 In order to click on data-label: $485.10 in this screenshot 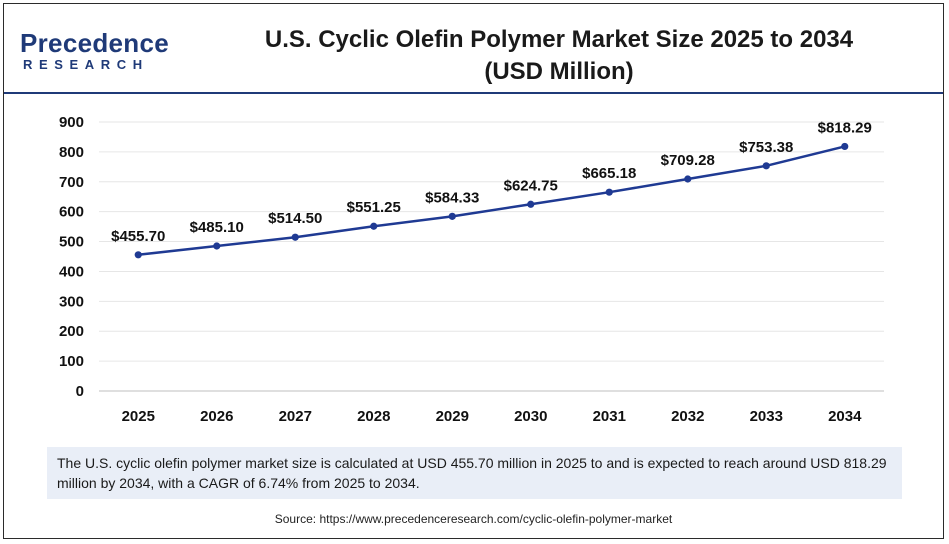, I will do `click(217, 227)`.